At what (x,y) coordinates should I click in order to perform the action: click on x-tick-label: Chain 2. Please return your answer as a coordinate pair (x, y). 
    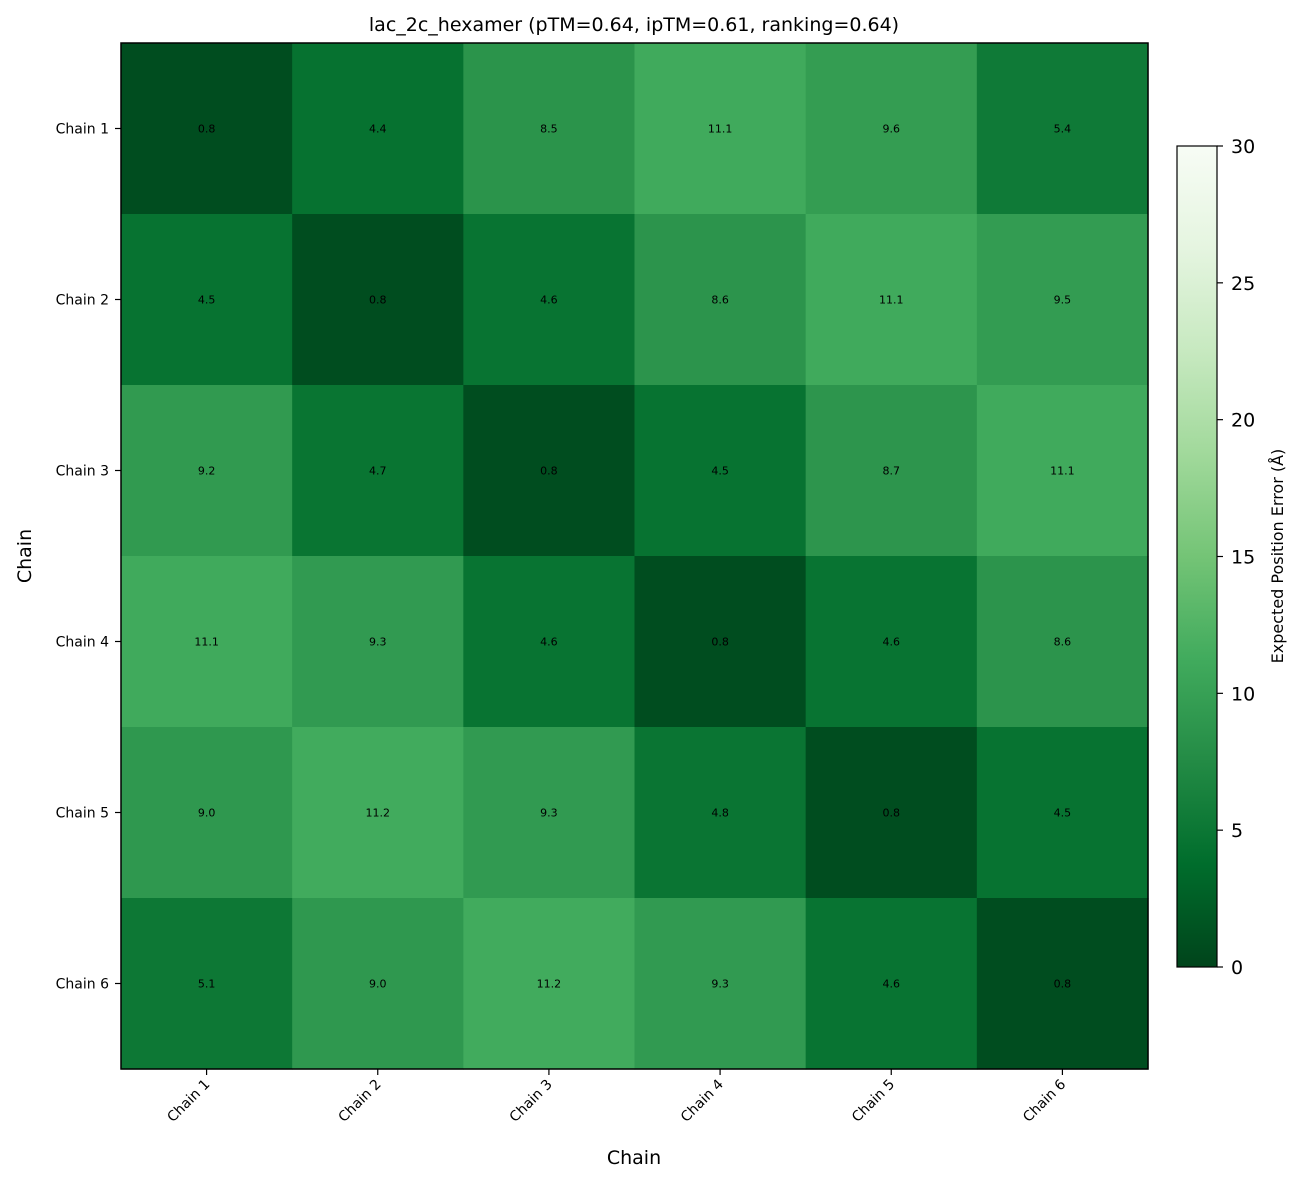
    Looking at the image, I should click on (360, 1101).